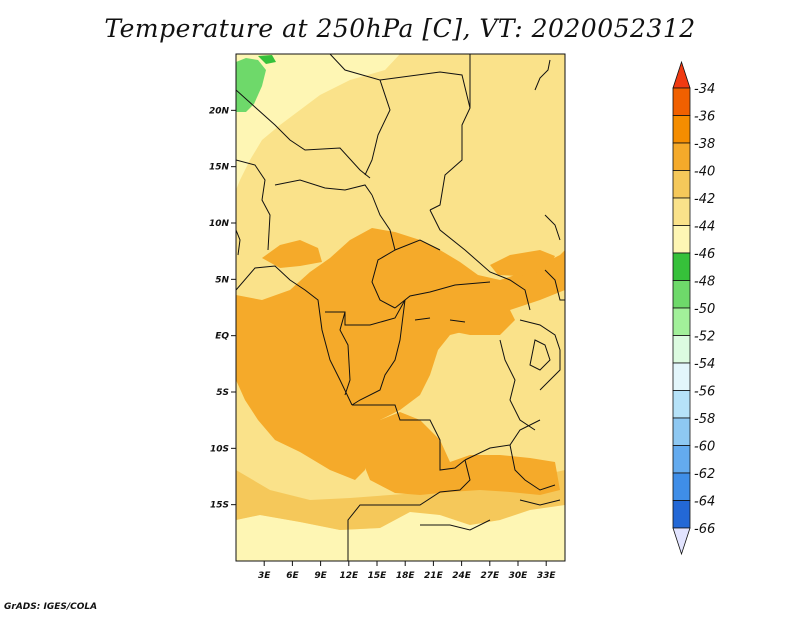 This screenshot has height=618, width=800. Describe the element at coordinates (704, 474) in the screenshot. I see `colorbar-label: -62` at that location.